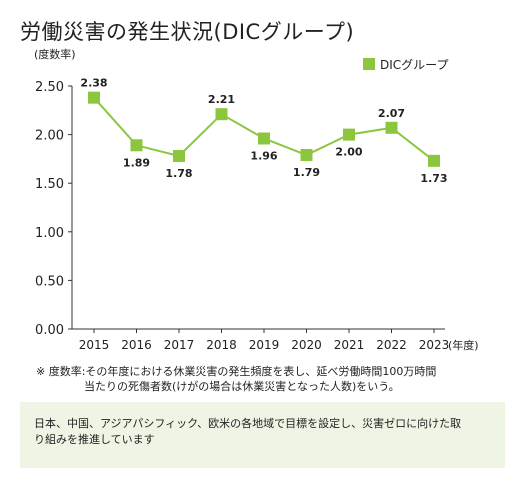 This screenshot has width=525, height=492. What do you see at coordinates (263, 155) in the screenshot?
I see `data-label: 1.96` at bounding box center [263, 155].